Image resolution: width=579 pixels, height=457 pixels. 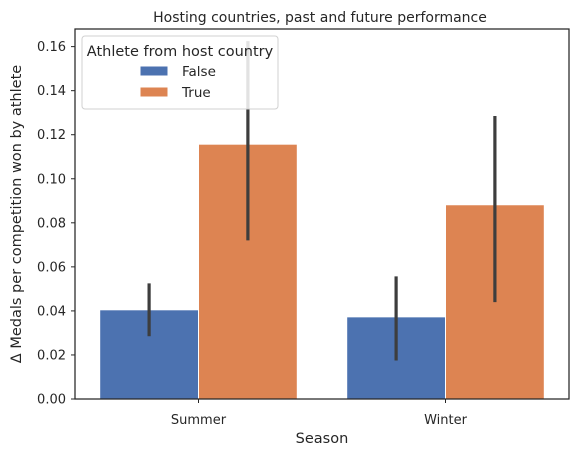 What do you see at coordinates (51, 355) in the screenshot?
I see `y-tick-label: 0.02` at bounding box center [51, 355].